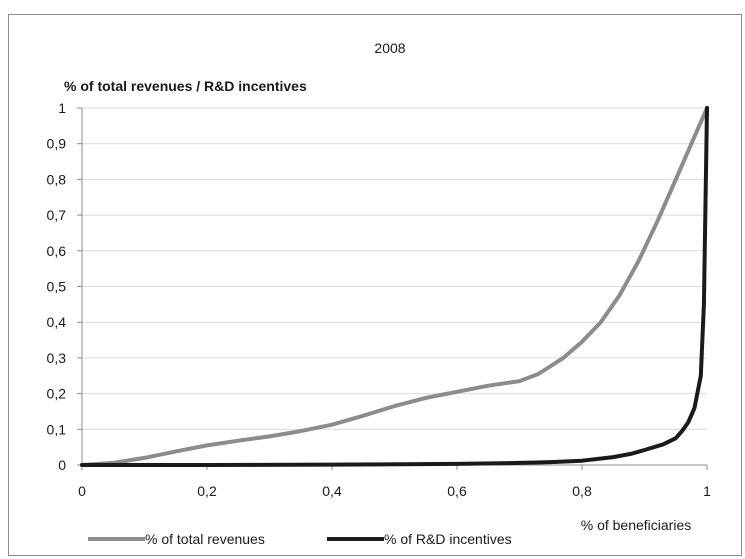 The width and height of the screenshot is (745, 559). What do you see at coordinates (57, 358) in the screenshot?
I see `y-tick-label: 0,3` at bounding box center [57, 358].